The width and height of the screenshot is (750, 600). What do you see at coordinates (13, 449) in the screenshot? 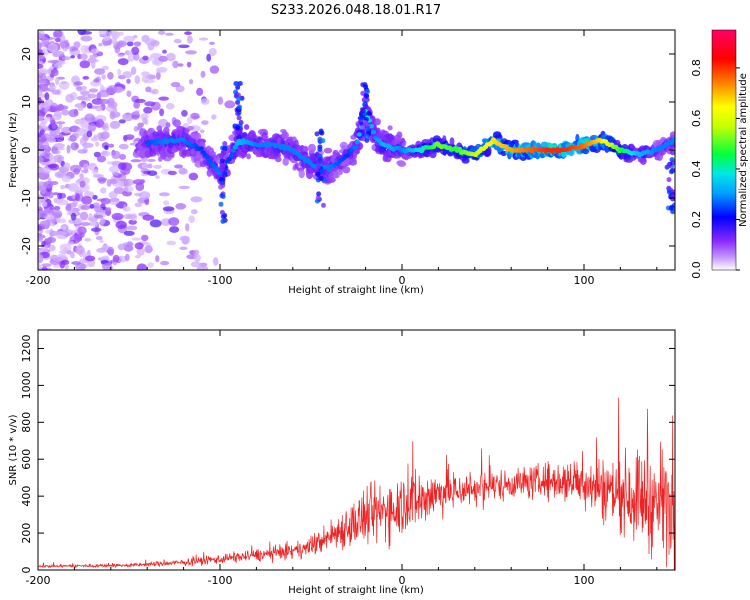
I see `snr-ylabel: SNR (10 * v/v)` at bounding box center [13, 449].